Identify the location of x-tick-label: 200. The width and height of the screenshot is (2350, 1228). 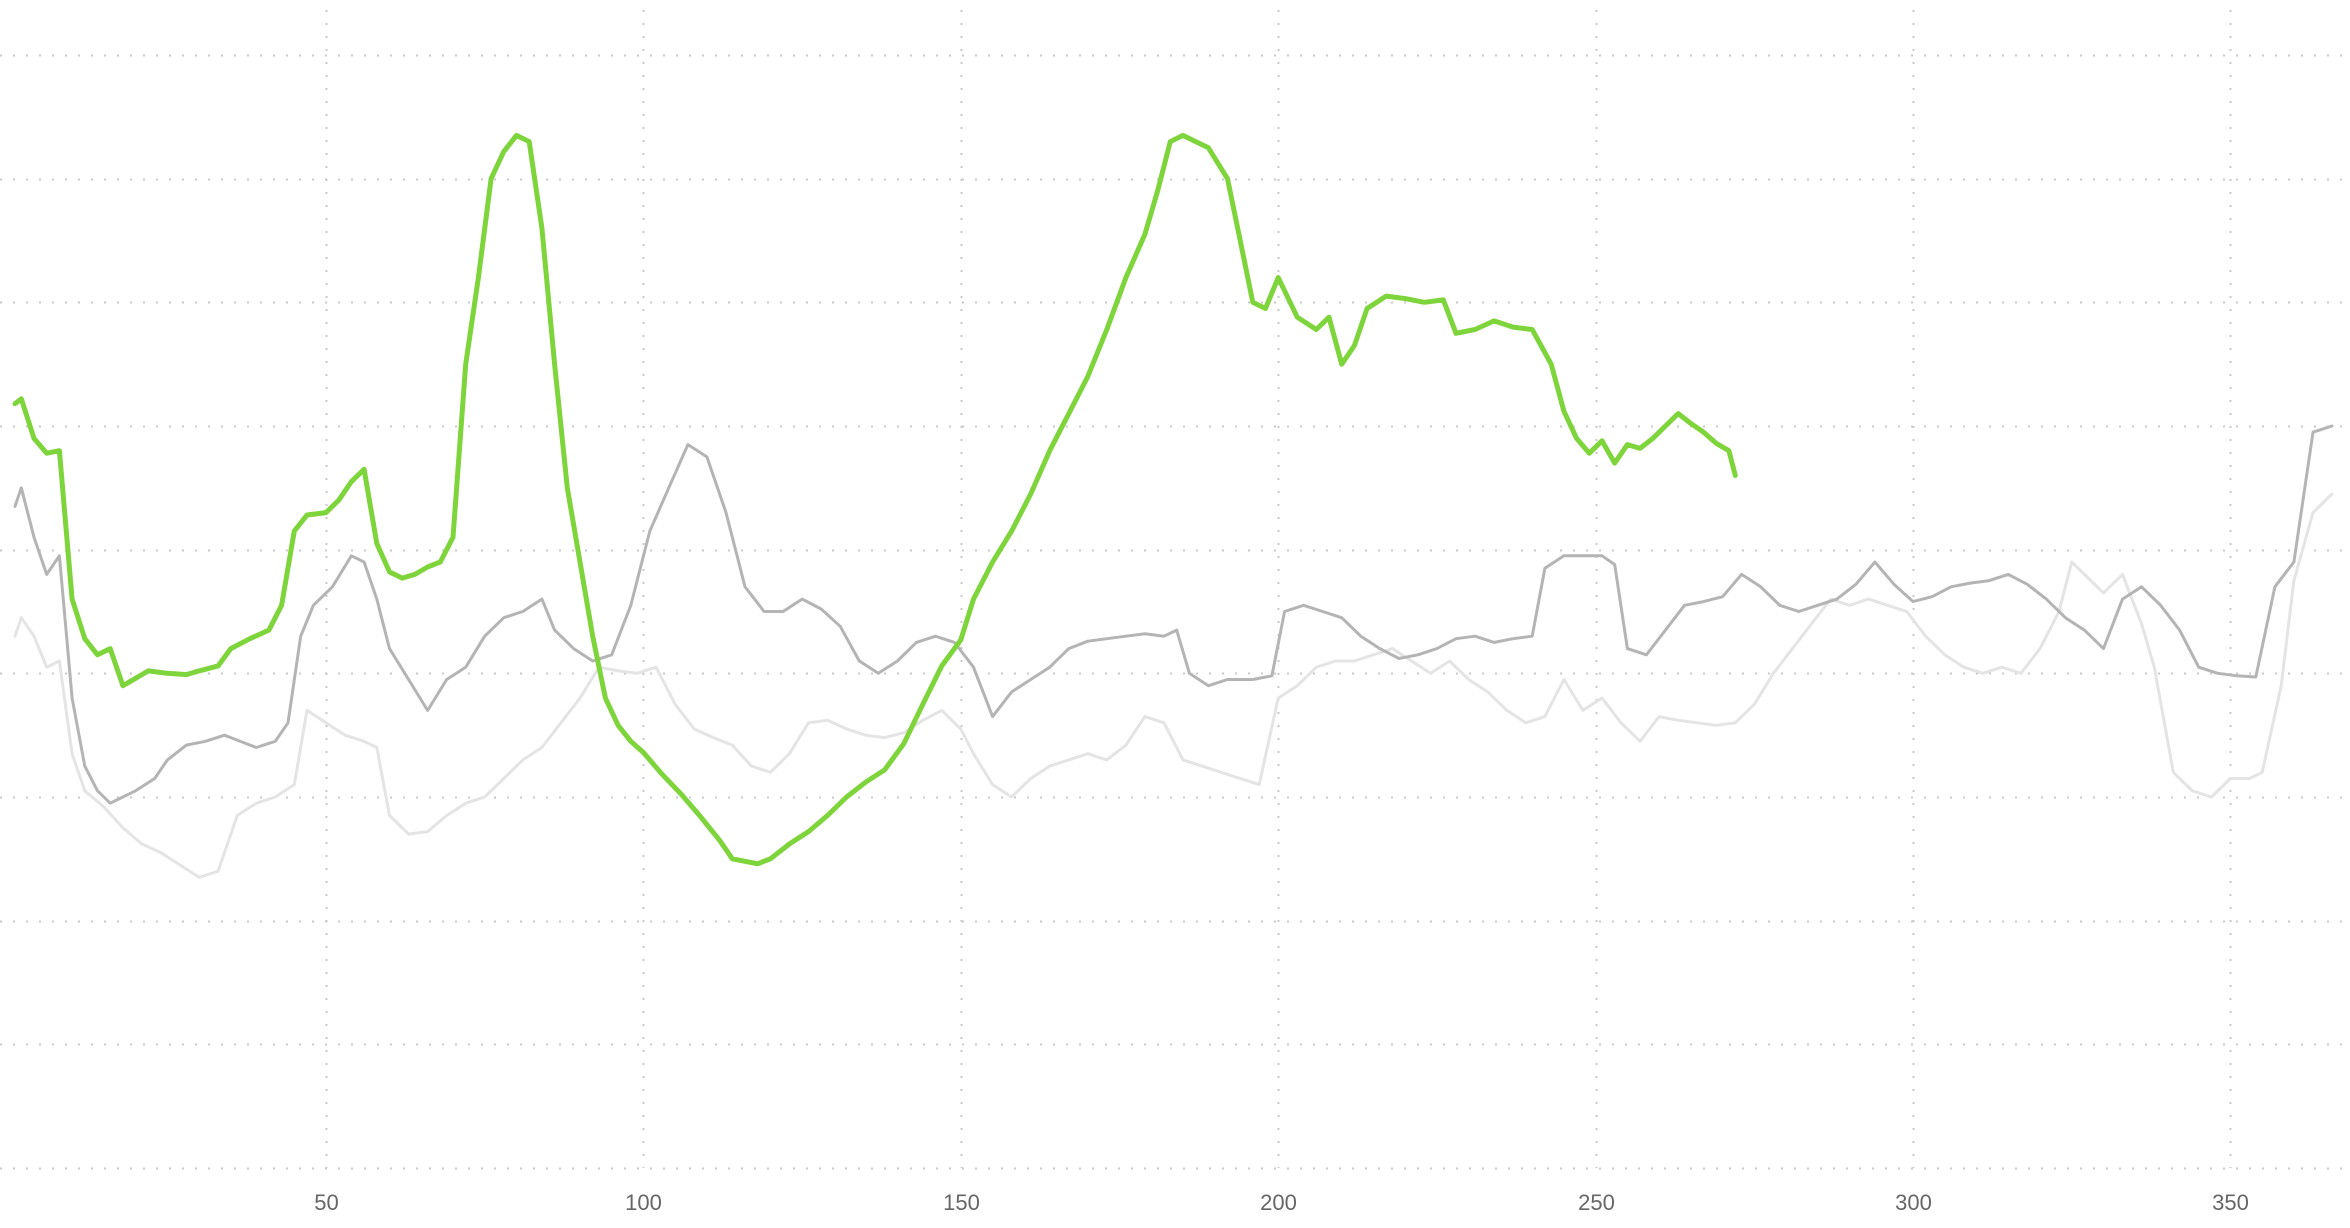
(1278, 1202).